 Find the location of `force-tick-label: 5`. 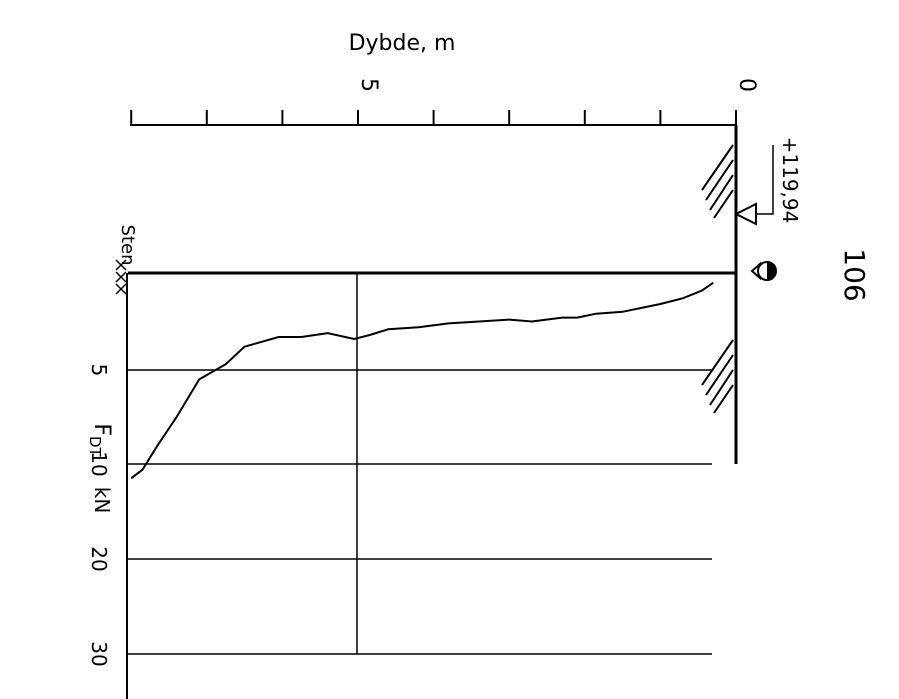

force-tick-label: 5 is located at coordinates (99, 370).